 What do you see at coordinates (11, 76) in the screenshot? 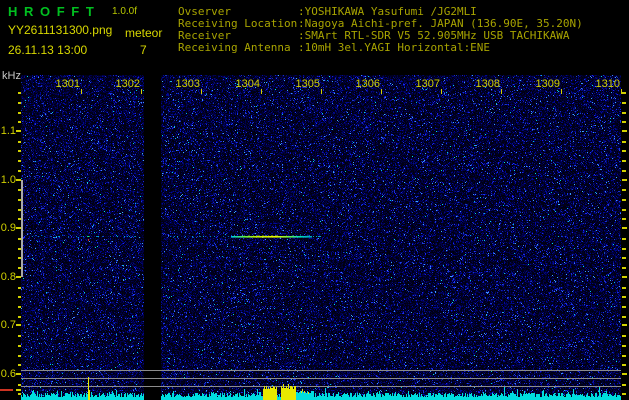
I see `freq-unit-label: kHz` at bounding box center [11, 76].